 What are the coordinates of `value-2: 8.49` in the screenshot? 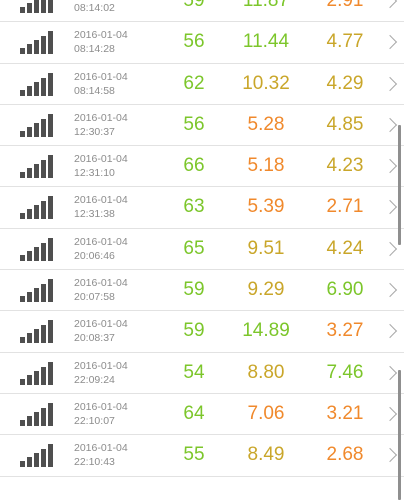 It's located at (266, 455).